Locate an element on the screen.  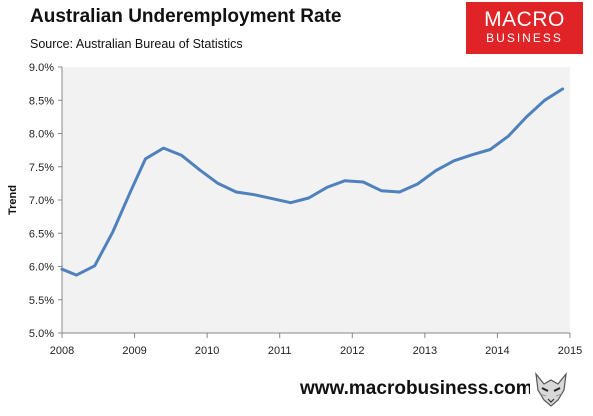
chart-source: Source: Australian Bureau of Statistics is located at coordinates (136, 44).